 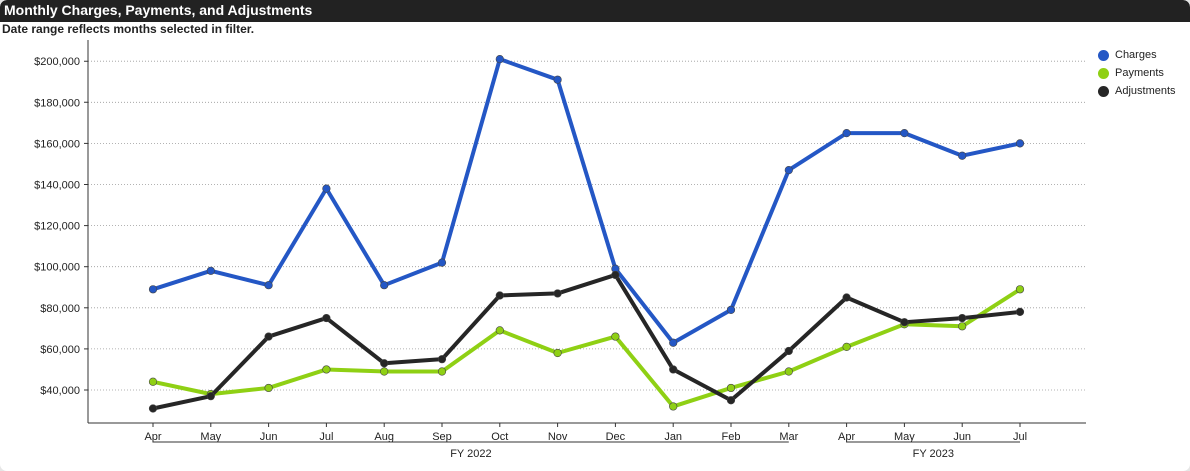 What do you see at coordinates (616, 437) in the screenshot?
I see `x-tick-label: Dec` at bounding box center [616, 437].